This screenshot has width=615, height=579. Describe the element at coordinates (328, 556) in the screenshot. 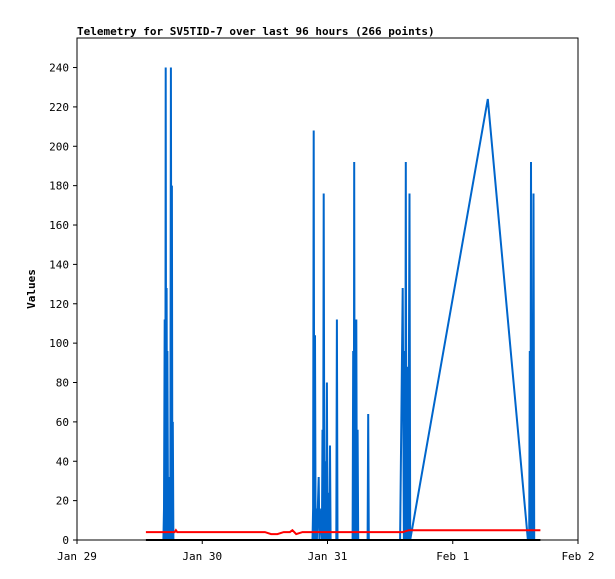

I see `x-tick-label: Jan 31` at that location.